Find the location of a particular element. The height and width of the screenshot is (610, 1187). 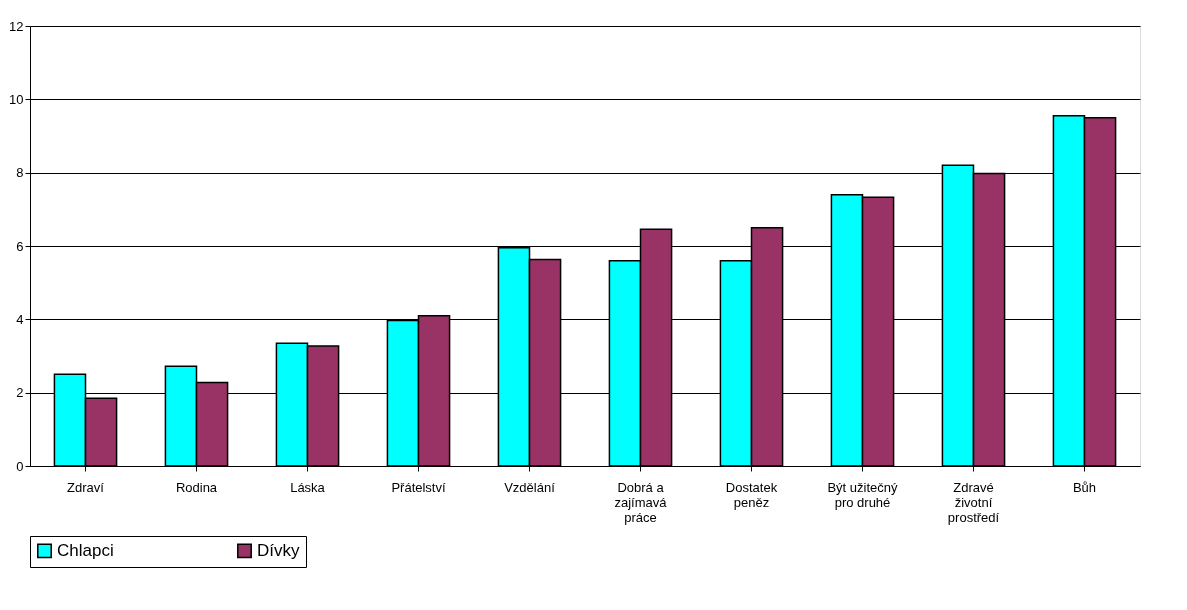

y-tick-label: 0 is located at coordinates (20, 466).